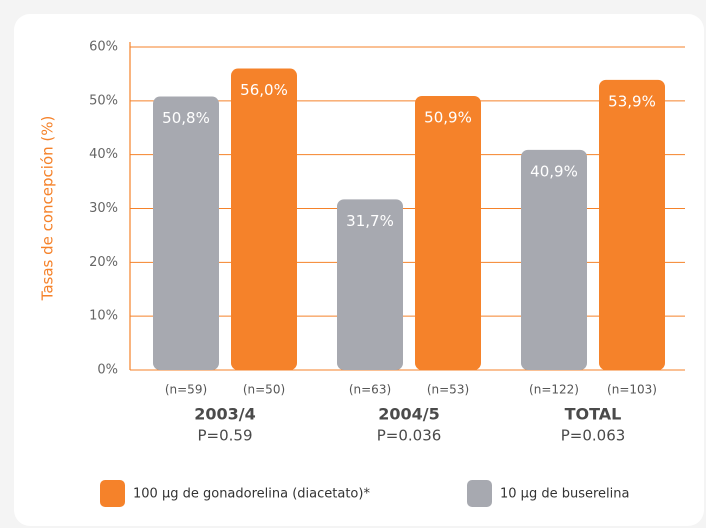 Image resolution: width=706 pixels, height=528 pixels. I want to click on legend-label: 10 µg de buserelina, so click(564, 494).